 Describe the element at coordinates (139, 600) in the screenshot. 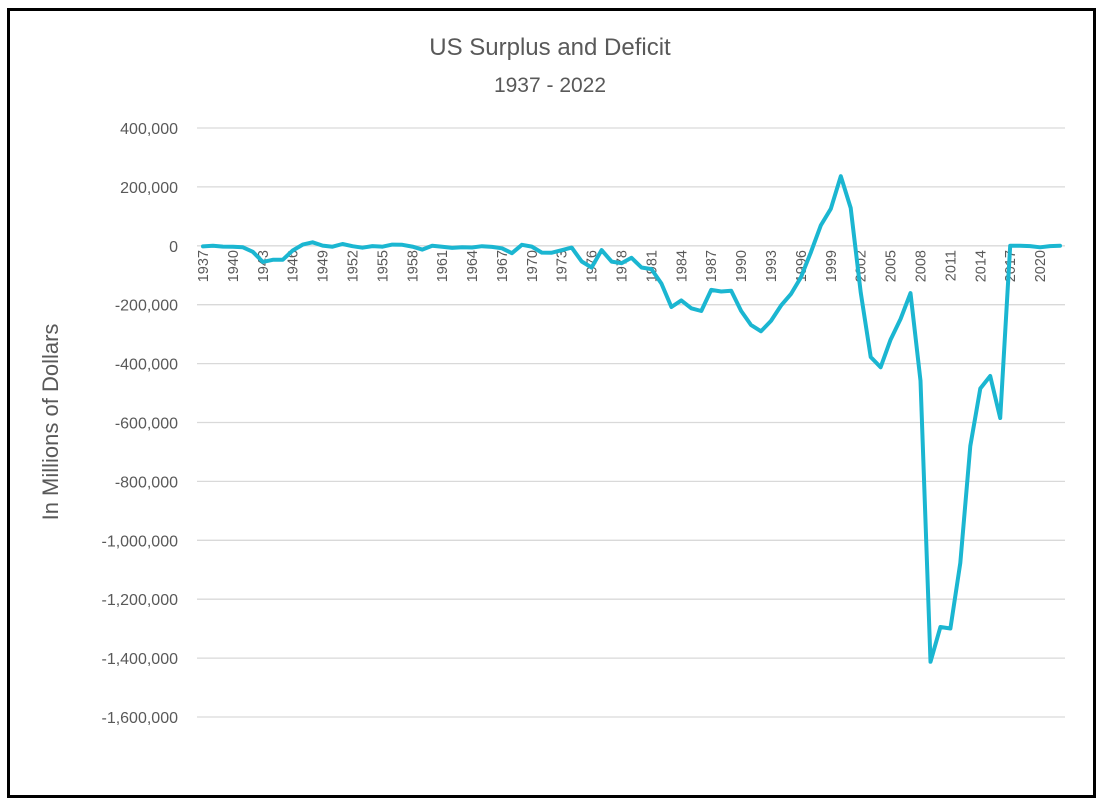

I see `y-tick-label: -1,200,000` at that location.